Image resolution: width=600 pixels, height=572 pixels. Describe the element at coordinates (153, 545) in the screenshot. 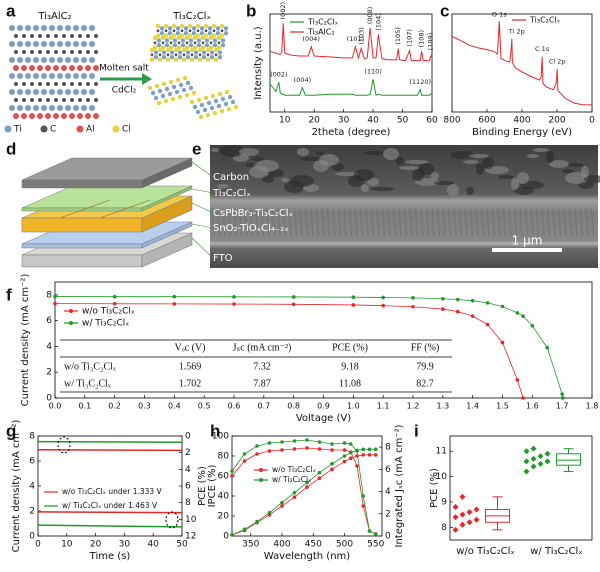

I see `x-tick-label: 40` at that location.